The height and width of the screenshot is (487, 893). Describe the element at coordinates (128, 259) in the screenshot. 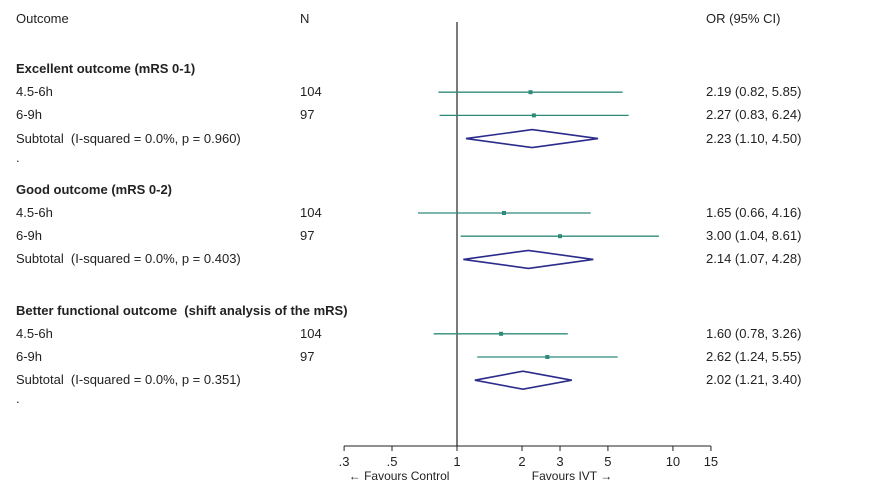

I see `subtotal-label: Subtotal (I-squared = 0.0%, p = 0.403)` at that location.